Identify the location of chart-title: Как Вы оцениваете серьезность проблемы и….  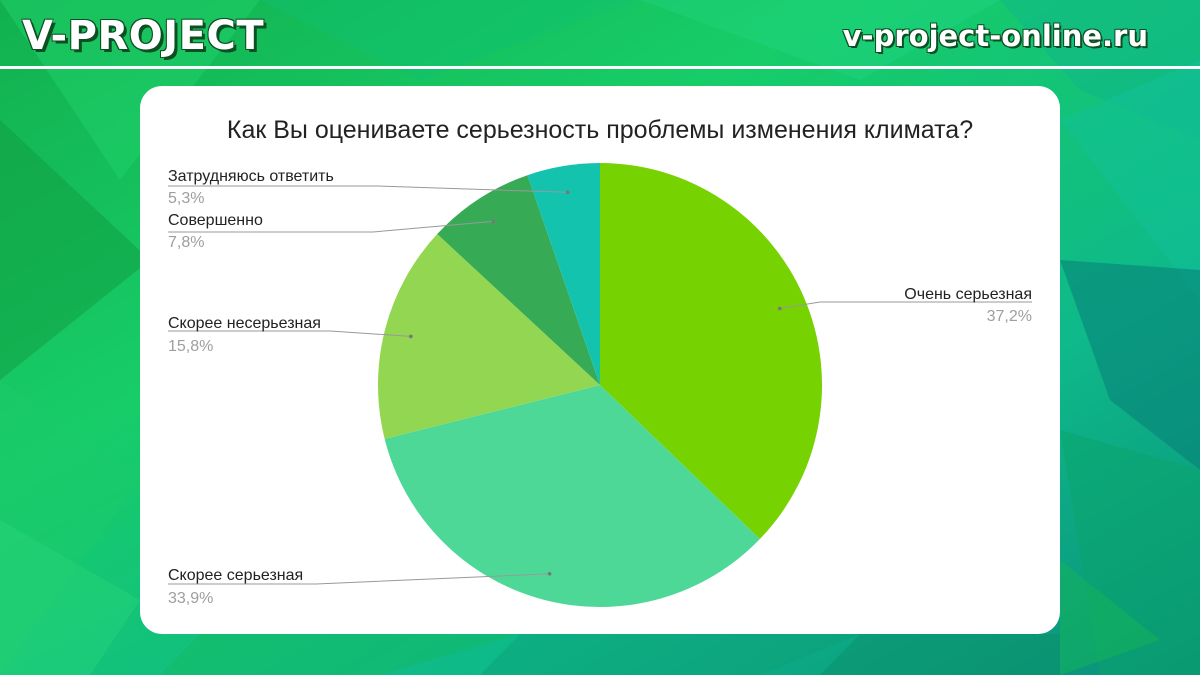
(600, 130).